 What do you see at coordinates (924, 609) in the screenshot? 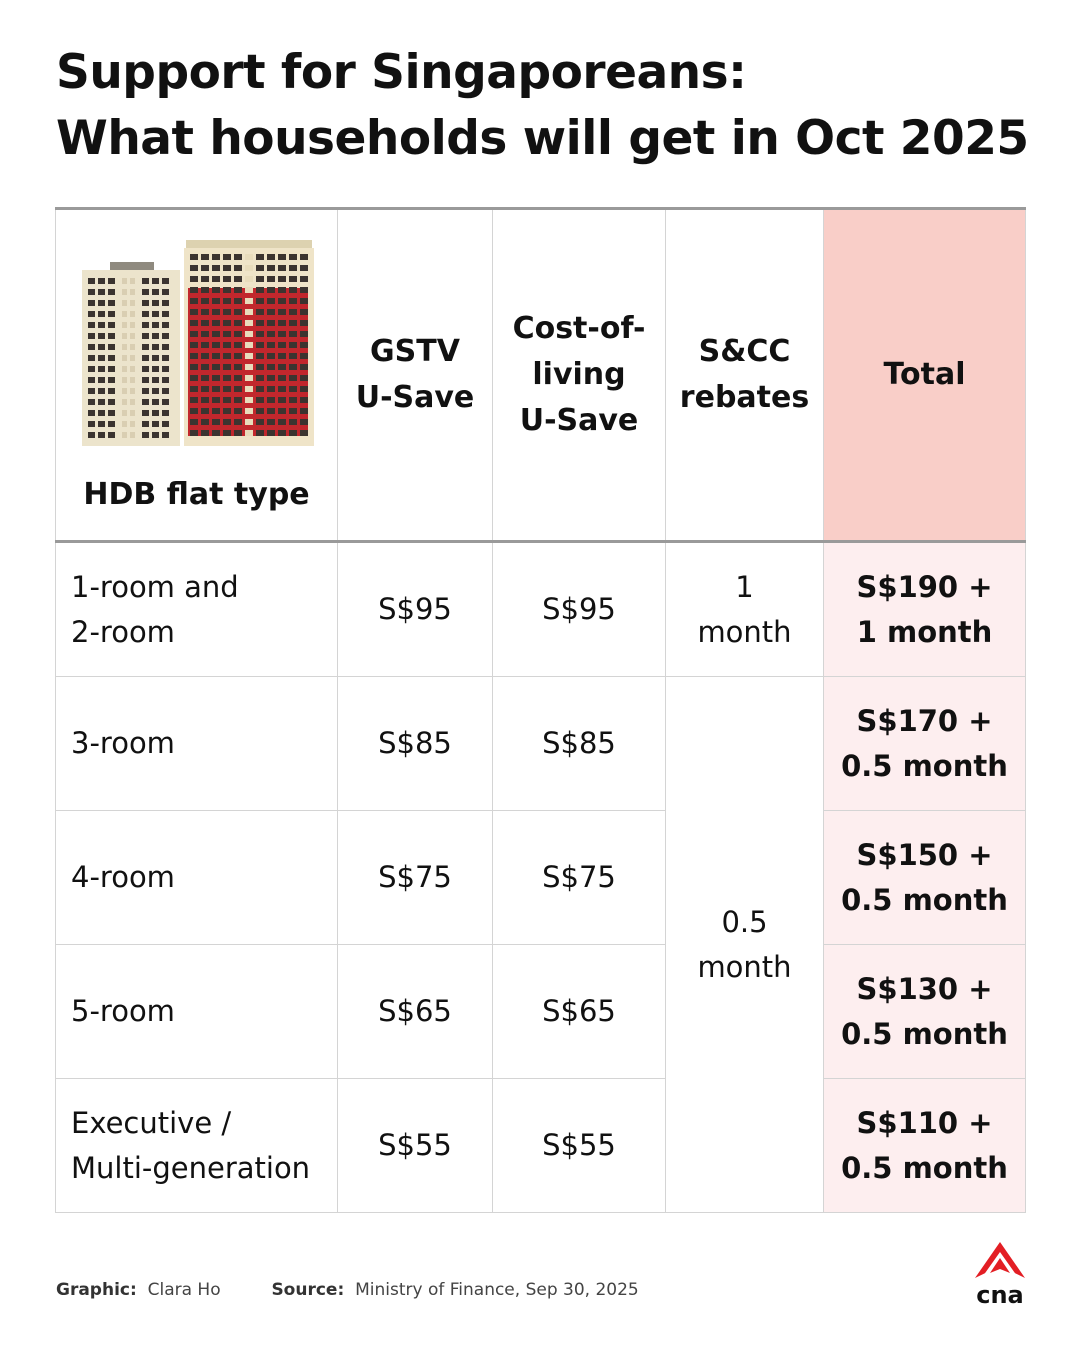
I see `total-cell: S$190 + 1 month` at bounding box center [924, 609].